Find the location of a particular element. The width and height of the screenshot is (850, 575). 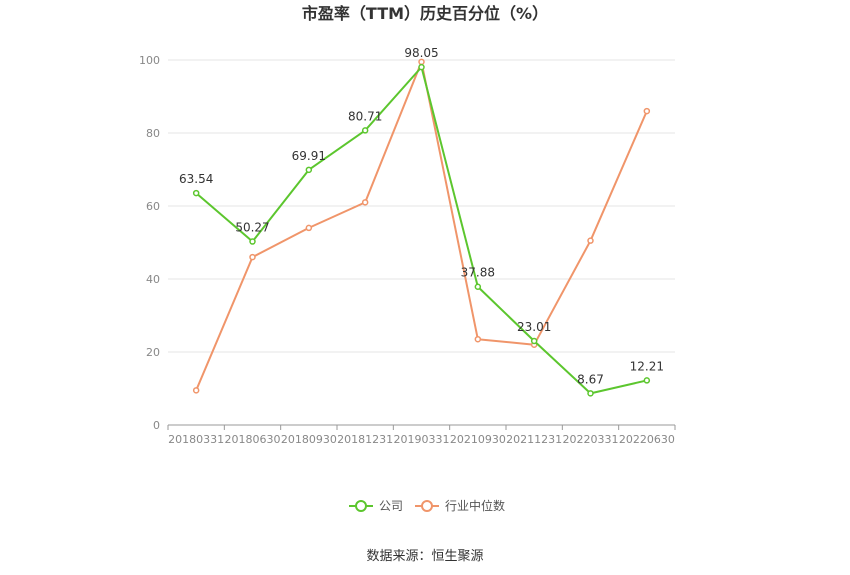

x-tick-label: 20220331 is located at coordinates (591, 439).